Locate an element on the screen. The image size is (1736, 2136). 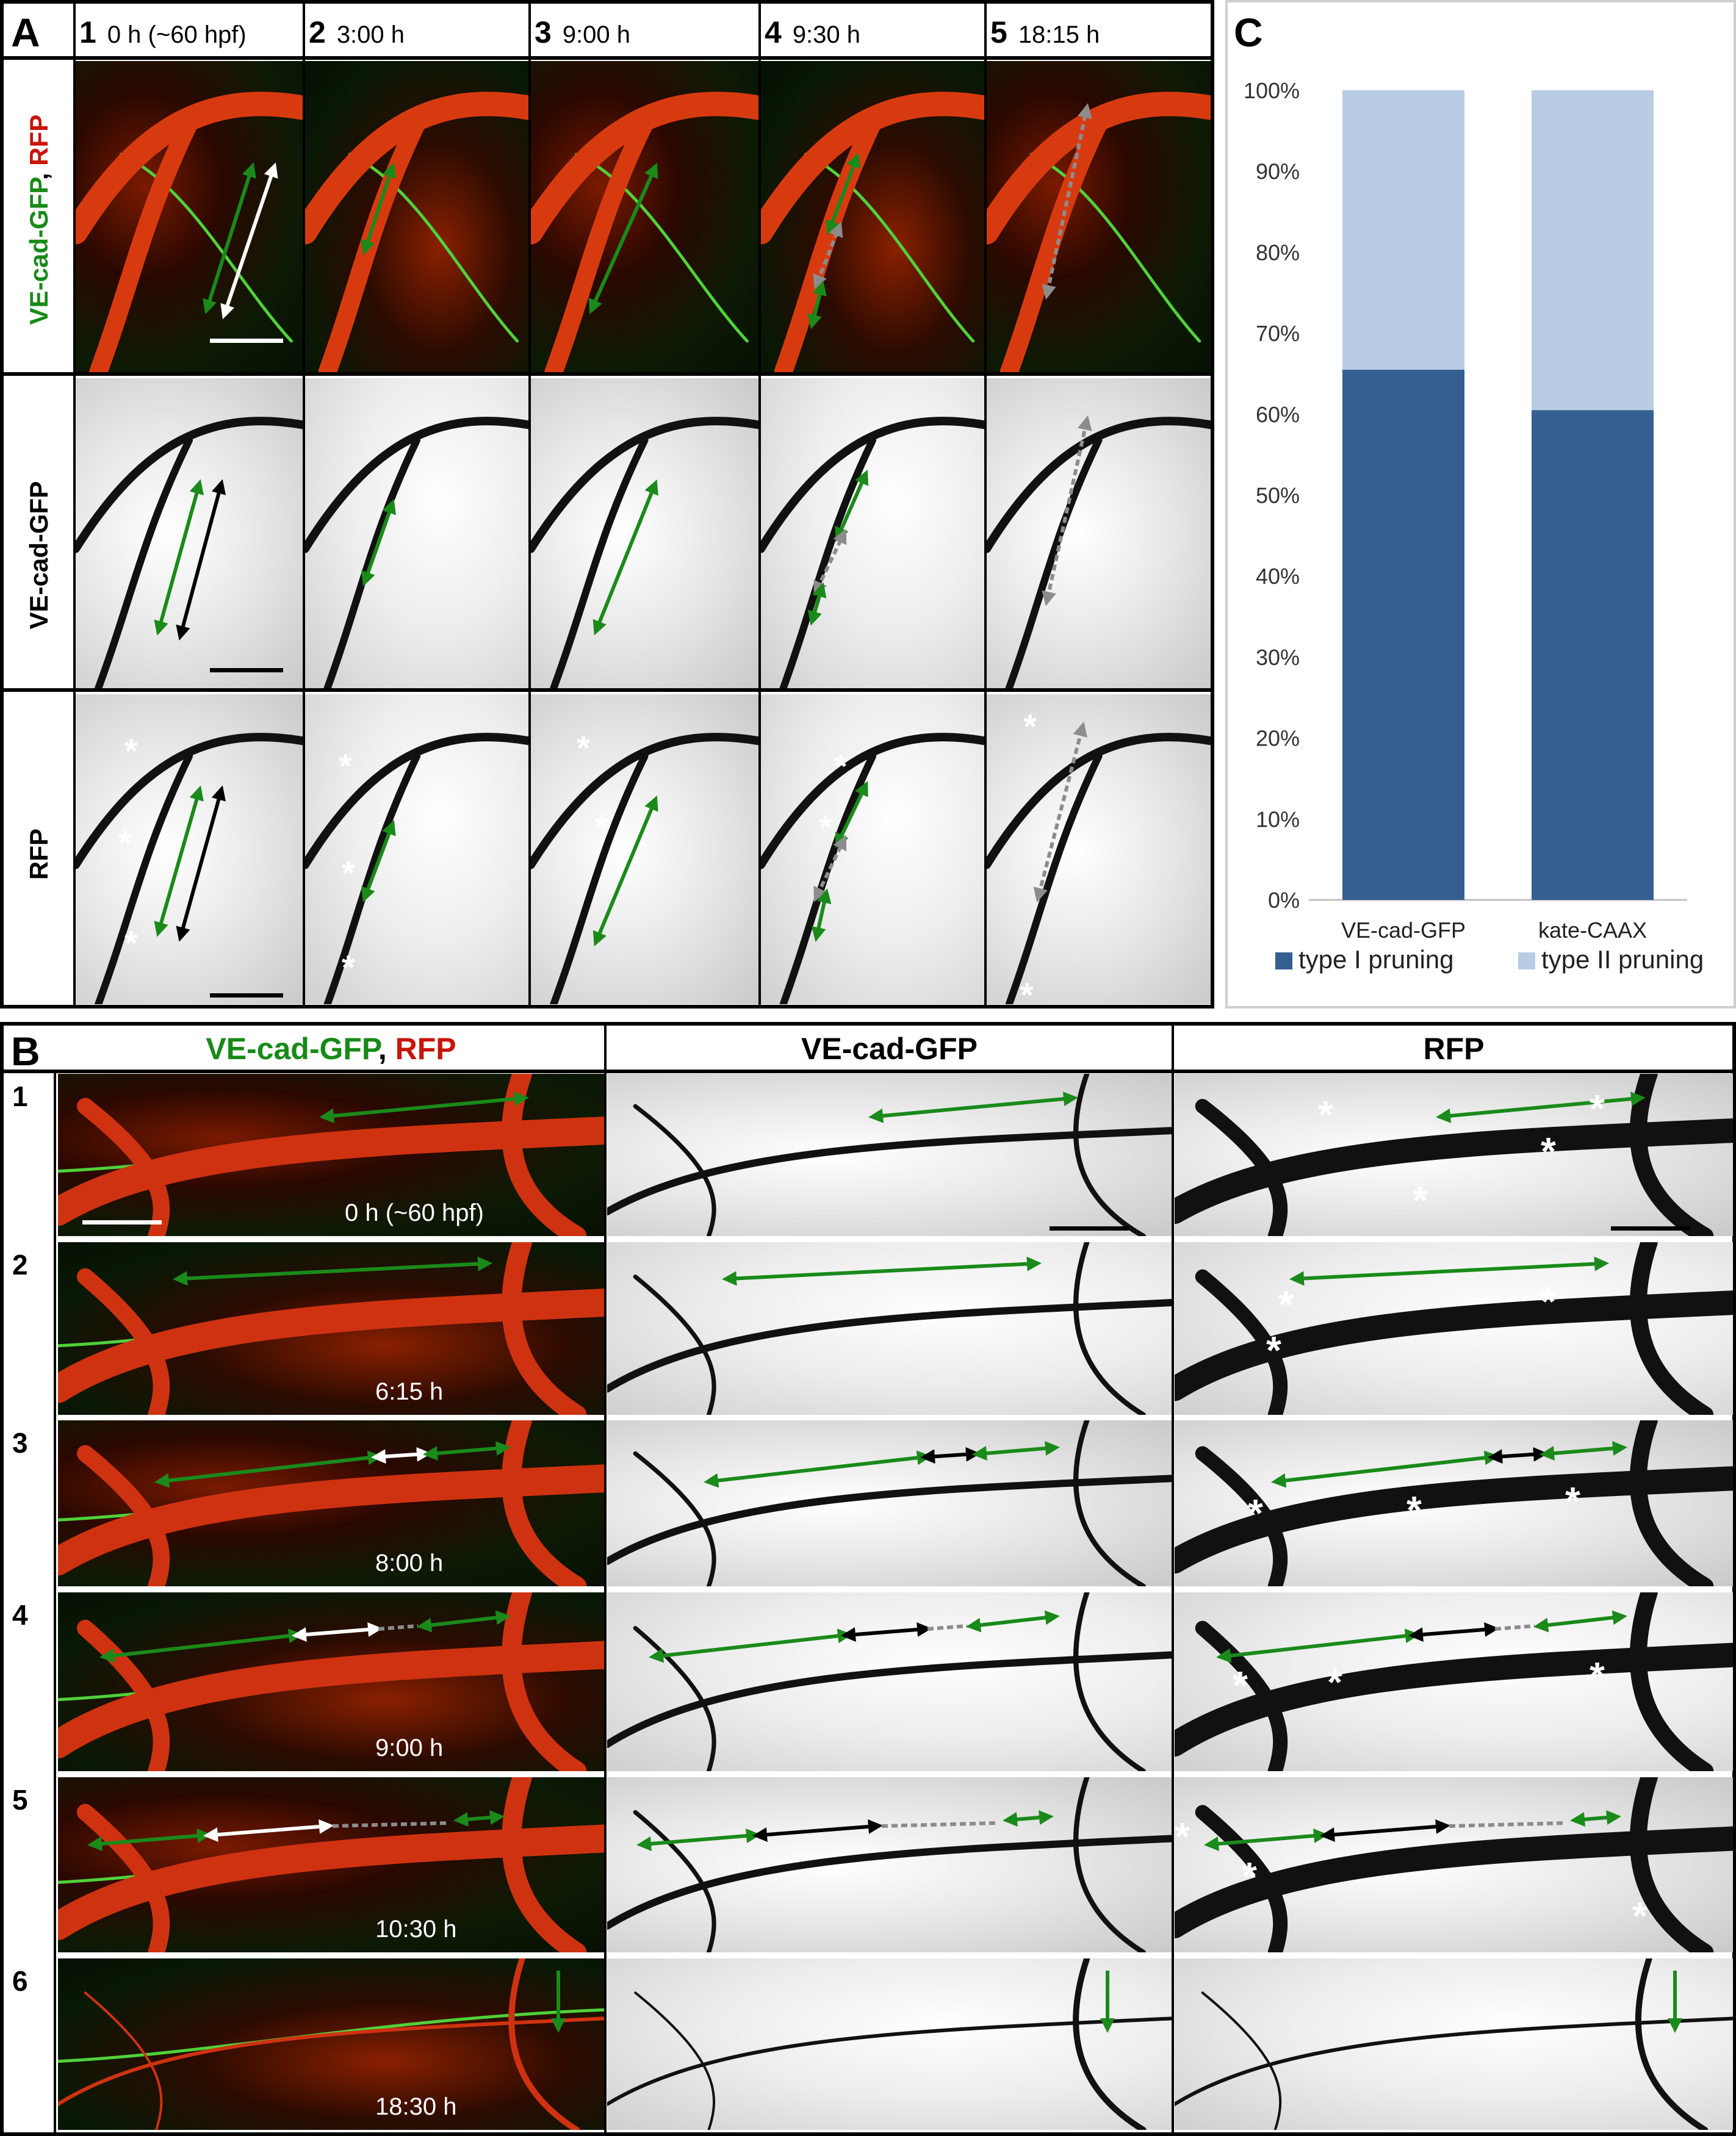
panel-a-micrograph is located at coordinates (189, 533).